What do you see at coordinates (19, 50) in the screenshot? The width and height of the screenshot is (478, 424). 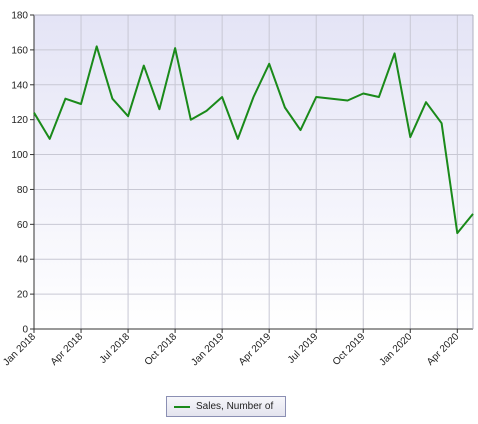 I see `y-tick-label: 160` at bounding box center [19, 50].